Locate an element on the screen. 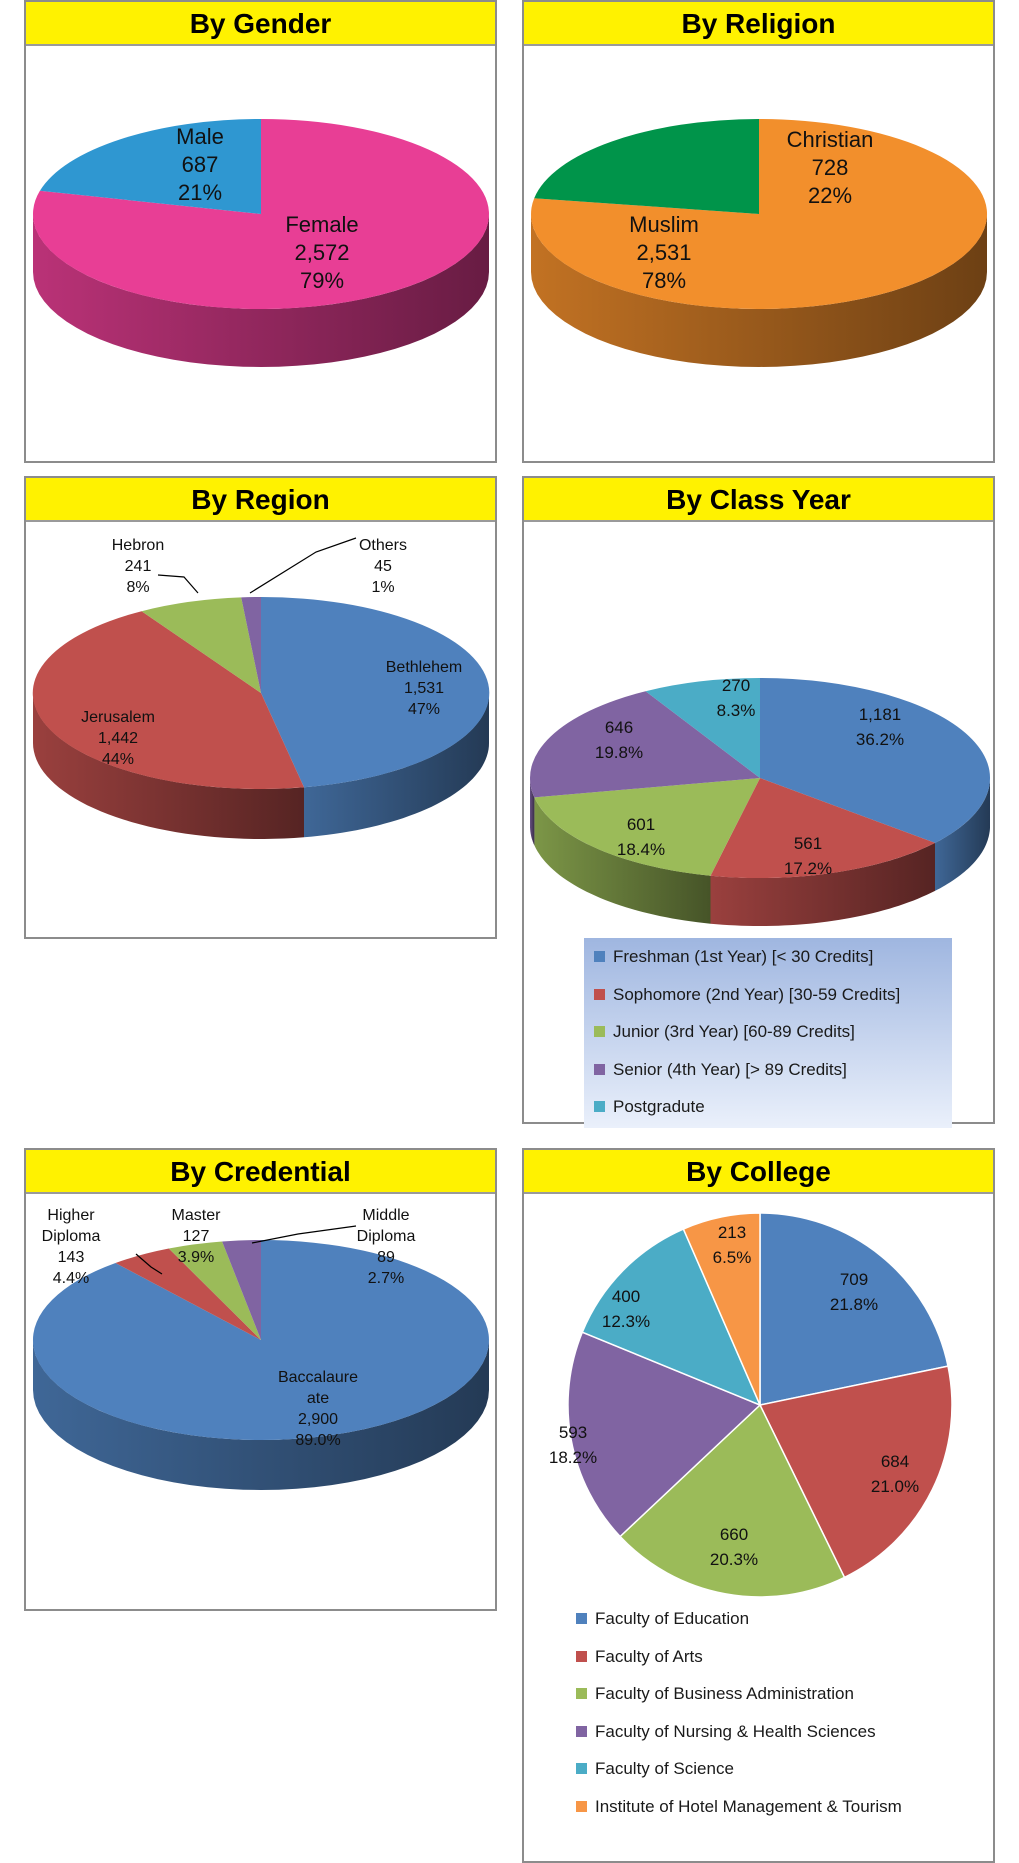  religion-title: By Religion is located at coordinates (758, 24).